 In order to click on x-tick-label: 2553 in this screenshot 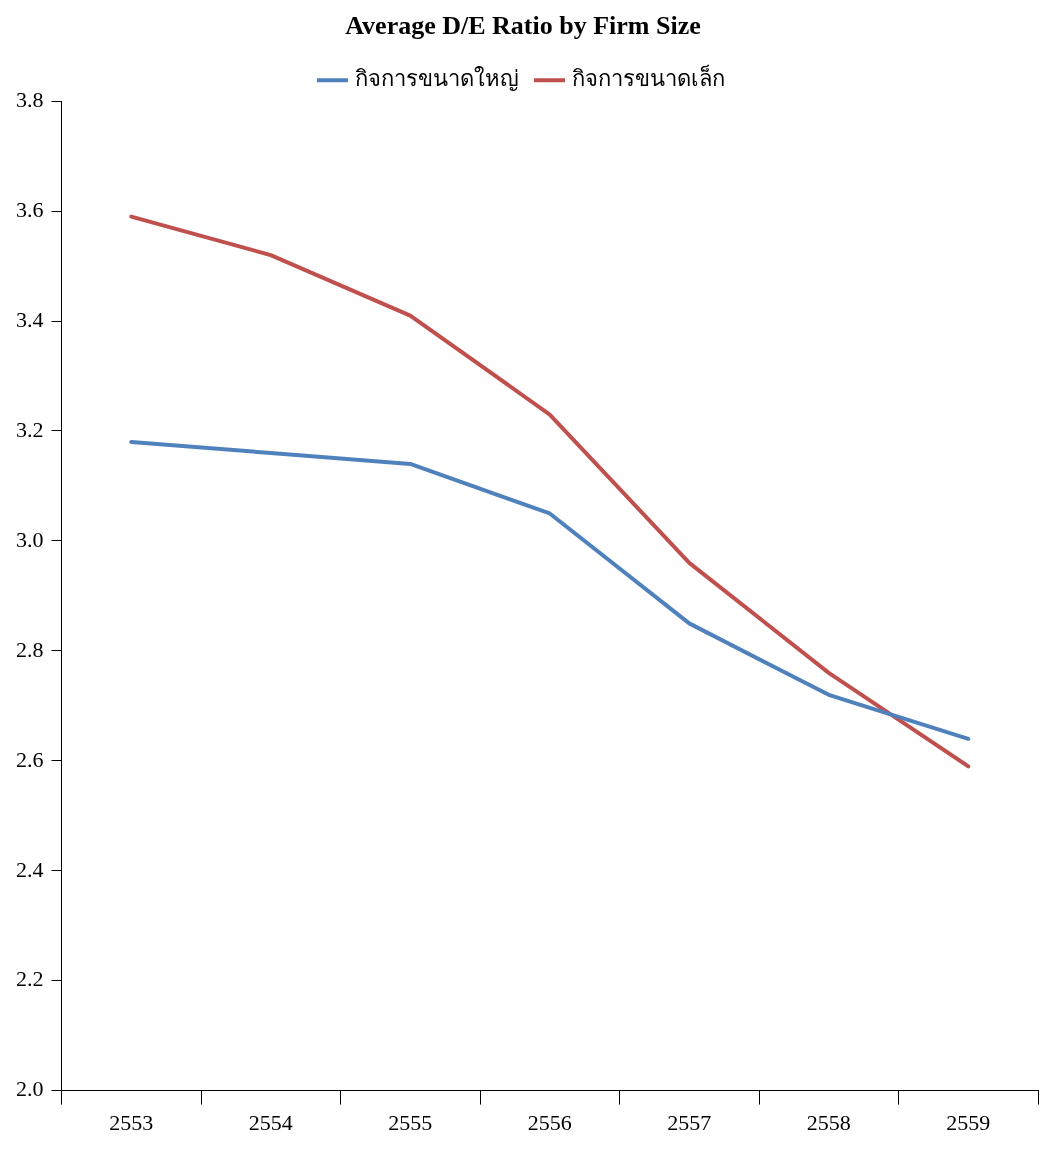, I will do `click(131, 1122)`.